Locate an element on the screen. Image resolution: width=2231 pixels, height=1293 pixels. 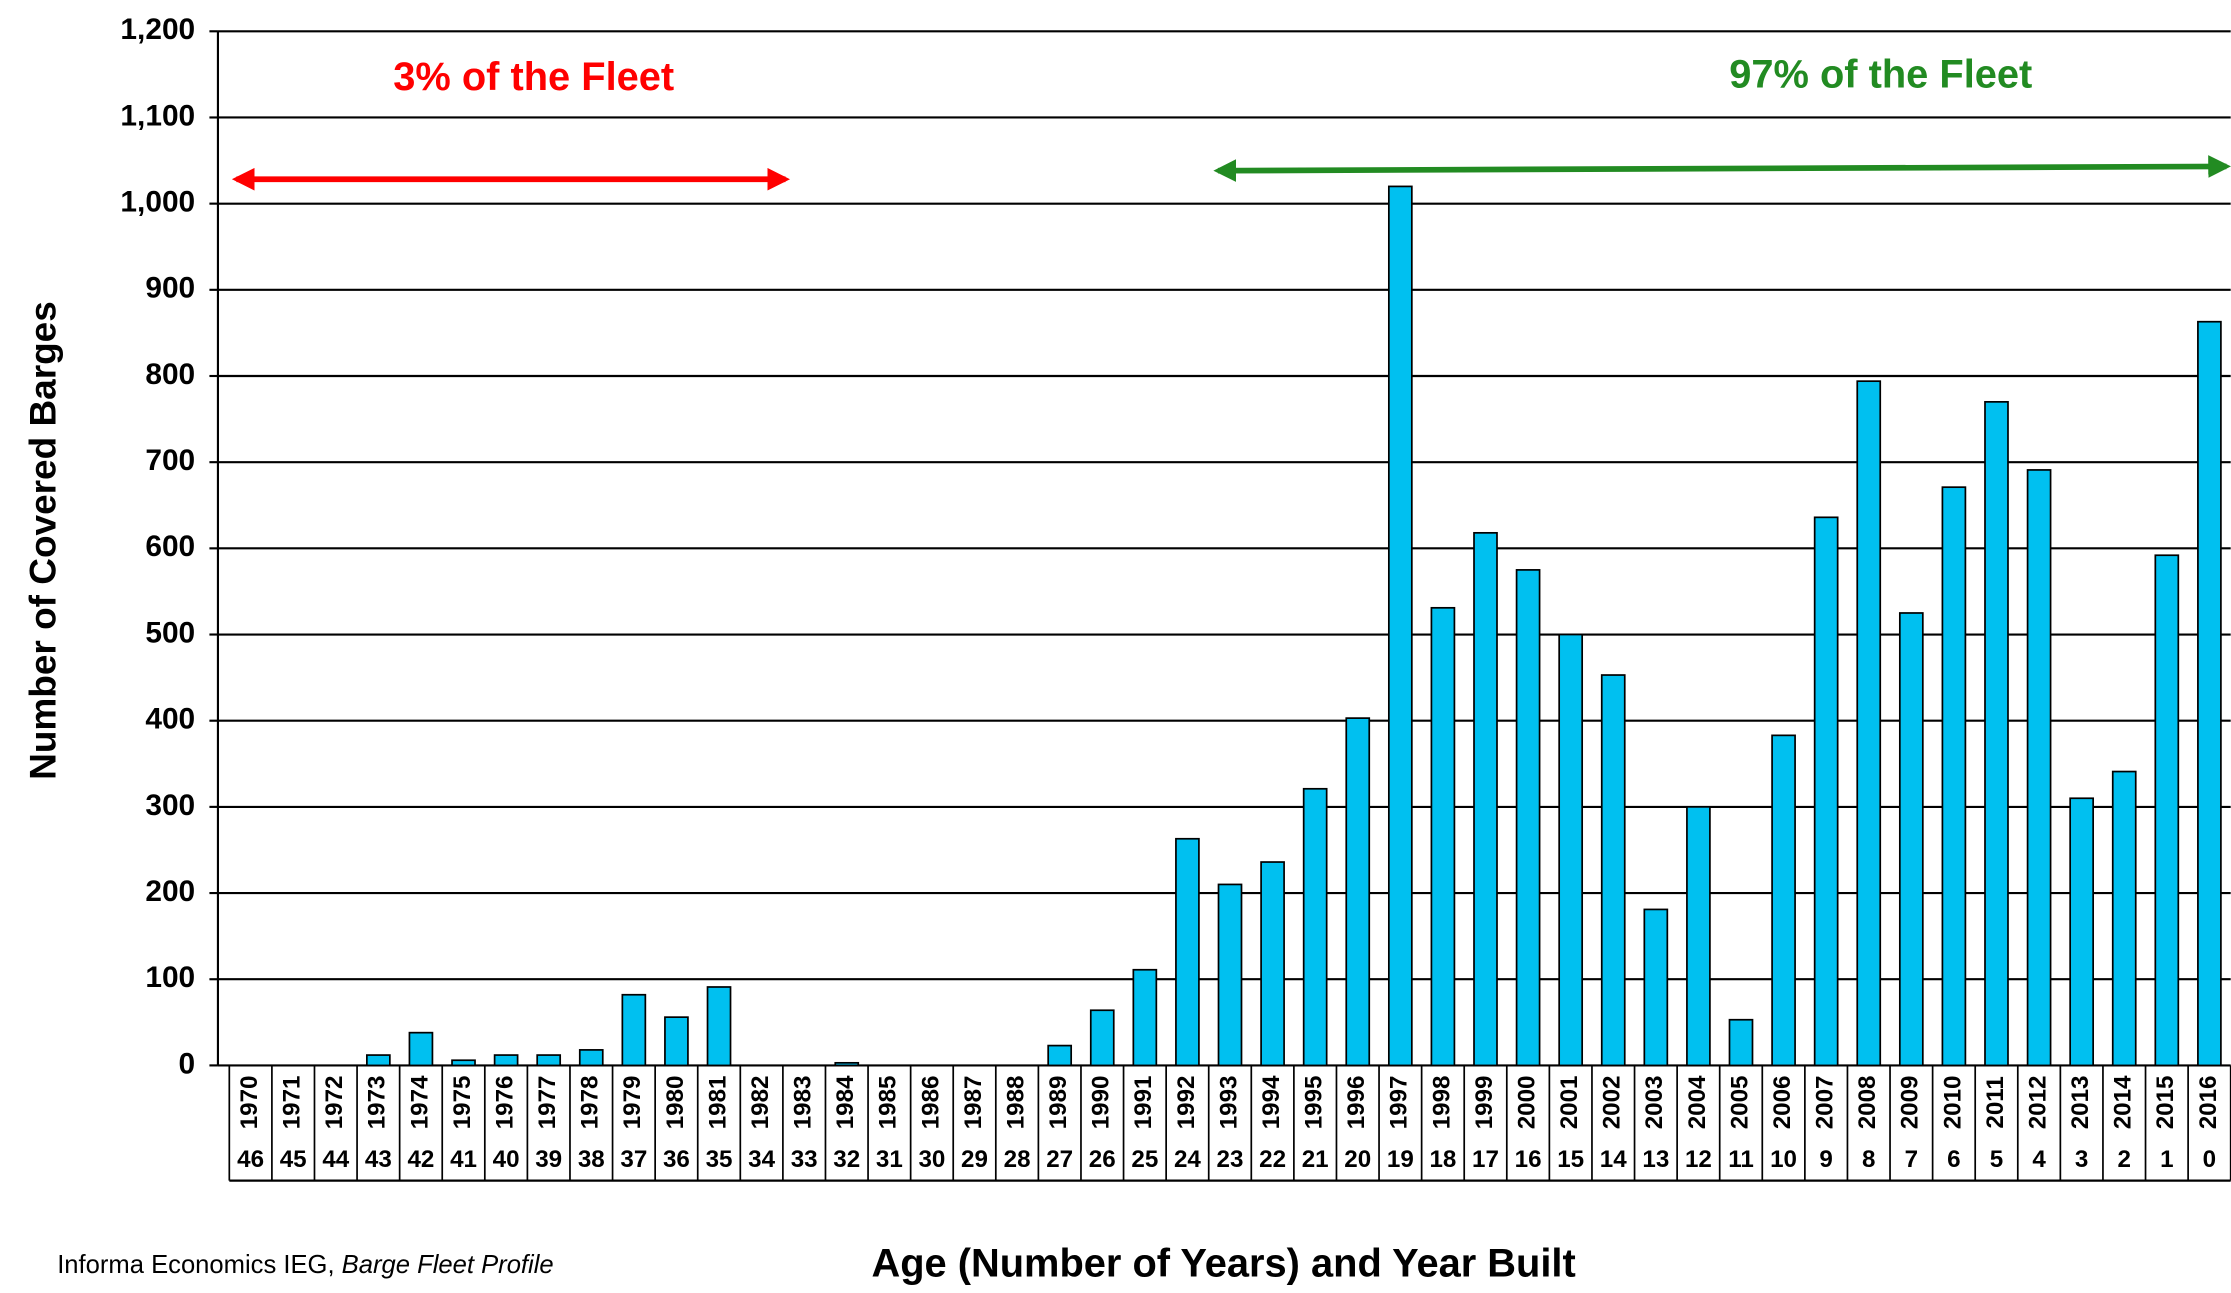
x-tick-label: 1985 is located at coordinates (888, 1103).